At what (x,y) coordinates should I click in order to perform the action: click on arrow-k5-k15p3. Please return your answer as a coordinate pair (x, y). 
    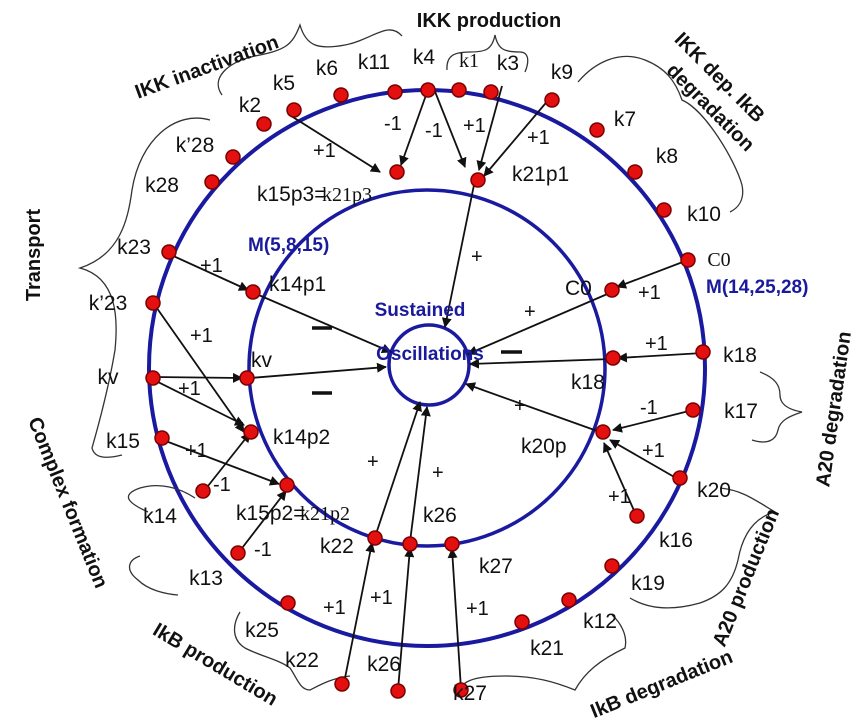
    Looking at the image, I should click on (334, 143).